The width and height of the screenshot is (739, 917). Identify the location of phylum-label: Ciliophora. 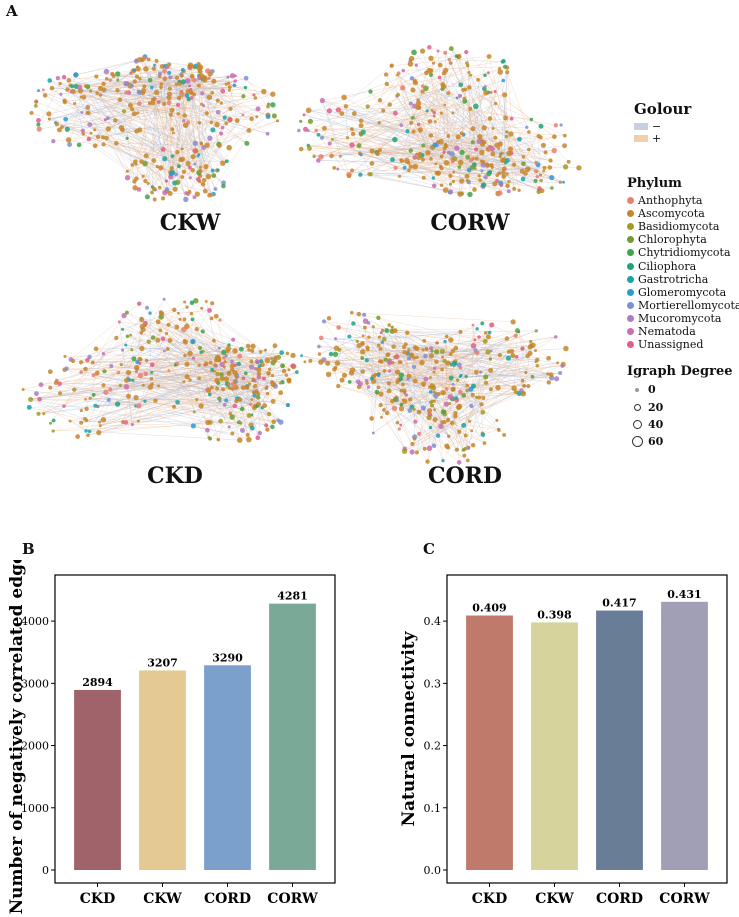
(667, 266).